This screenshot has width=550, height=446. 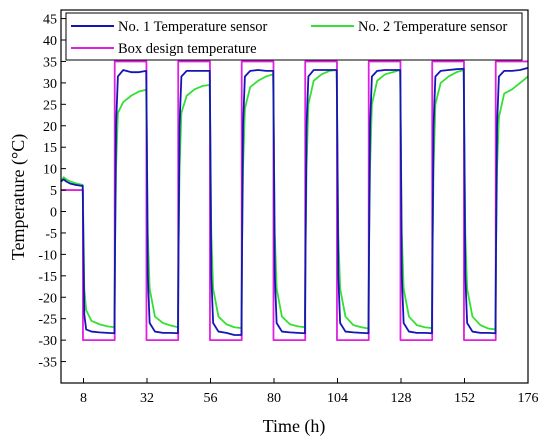 What do you see at coordinates (47, 255) in the screenshot?
I see `y-tick-label: -10` at bounding box center [47, 255].